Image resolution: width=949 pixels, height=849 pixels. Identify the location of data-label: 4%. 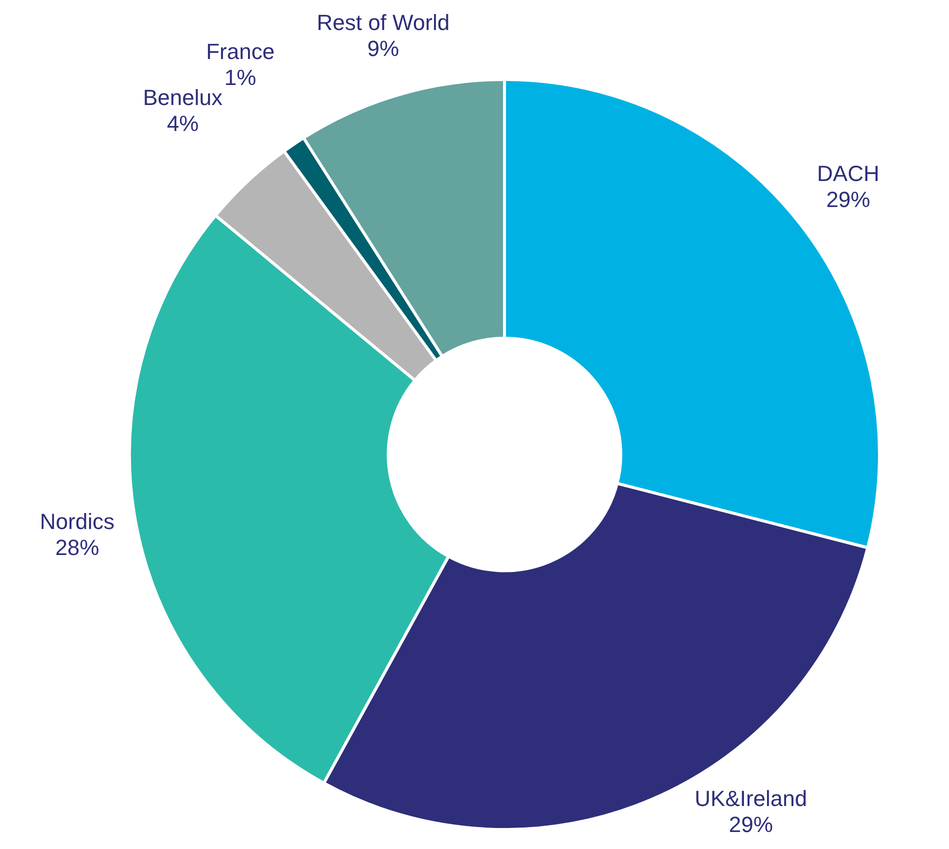
(182, 123).